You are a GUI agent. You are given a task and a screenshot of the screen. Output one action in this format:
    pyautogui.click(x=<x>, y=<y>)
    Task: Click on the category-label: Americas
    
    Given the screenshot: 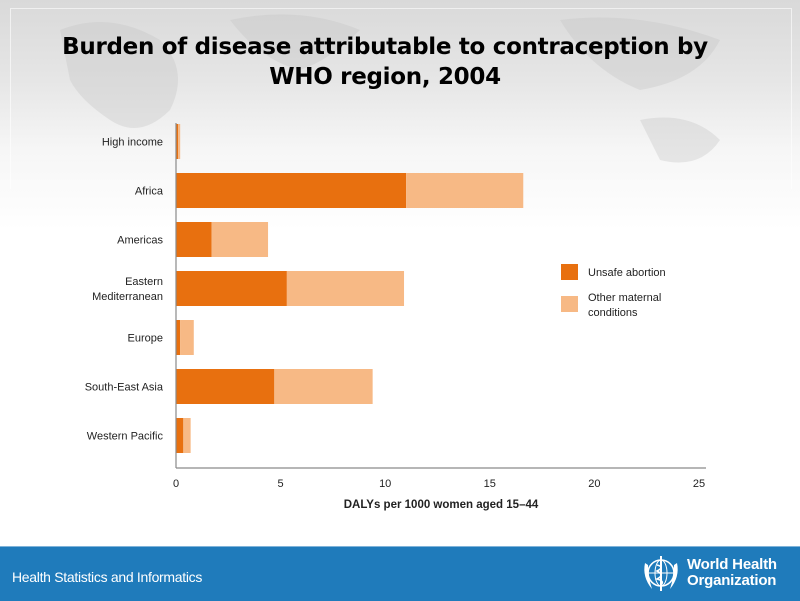 What is the action you would take?
    pyautogui.click(x=140, y=241)
    